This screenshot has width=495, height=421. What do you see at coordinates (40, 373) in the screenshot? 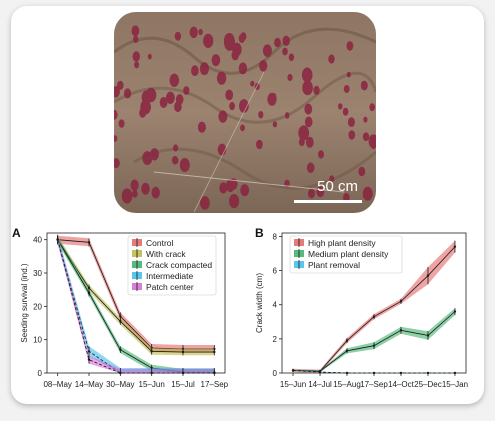
I see `y-tick-label: 0` at bounding box center [40, 373].